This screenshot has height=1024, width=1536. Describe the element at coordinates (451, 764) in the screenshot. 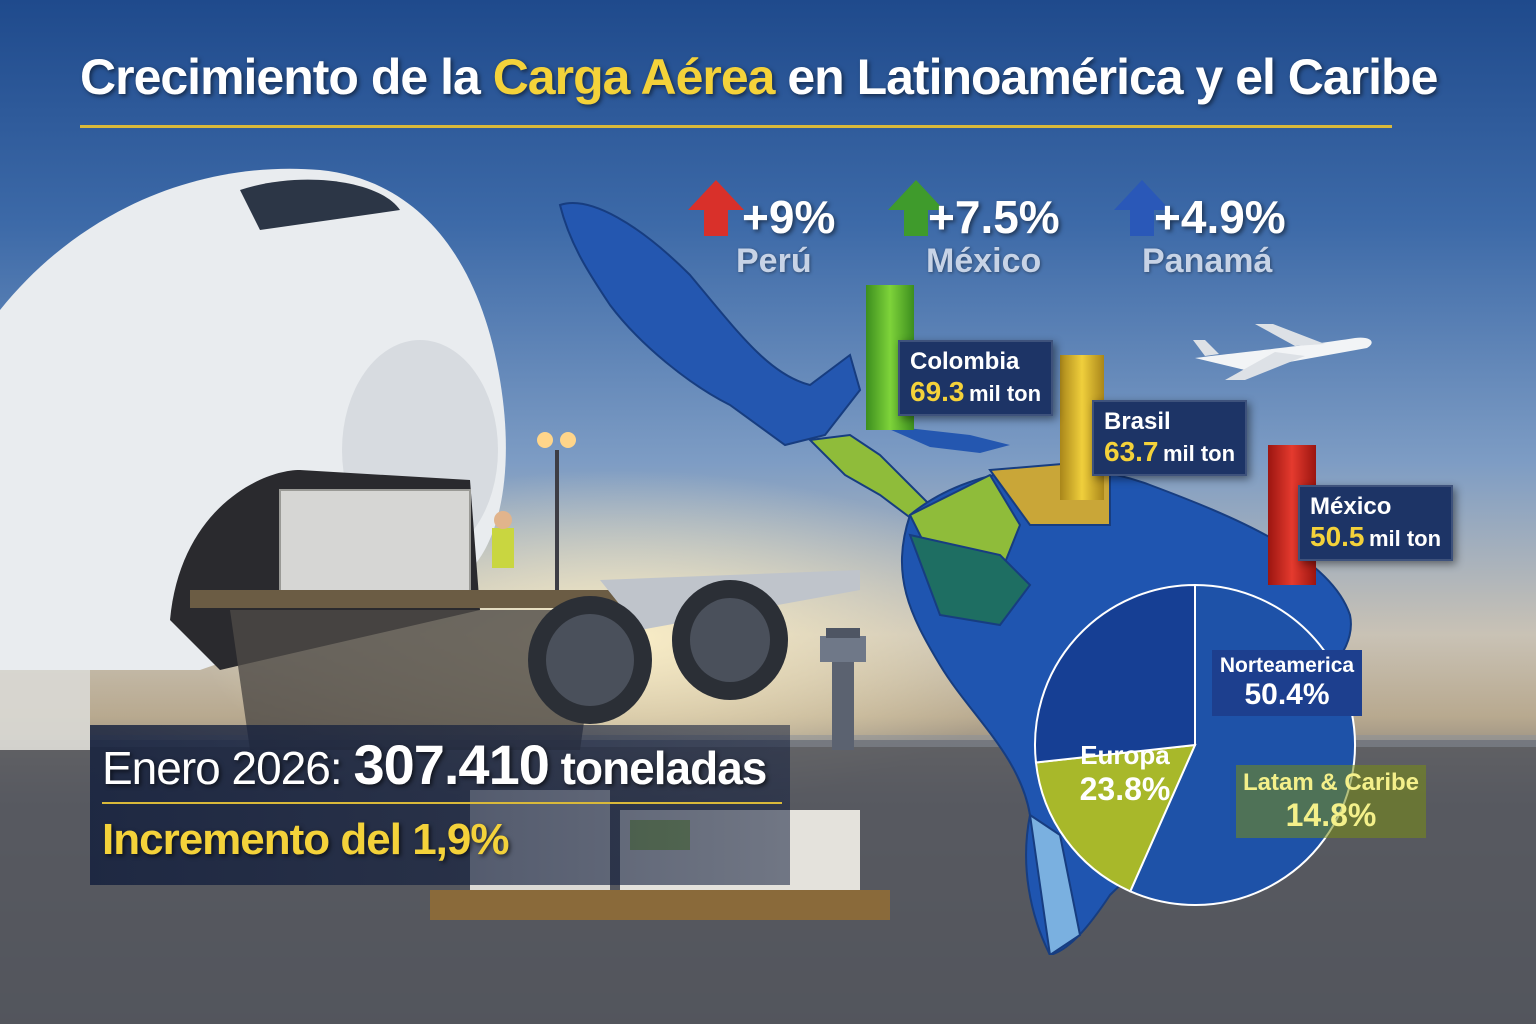

I see `summary-total-value: 307.410` at that location.